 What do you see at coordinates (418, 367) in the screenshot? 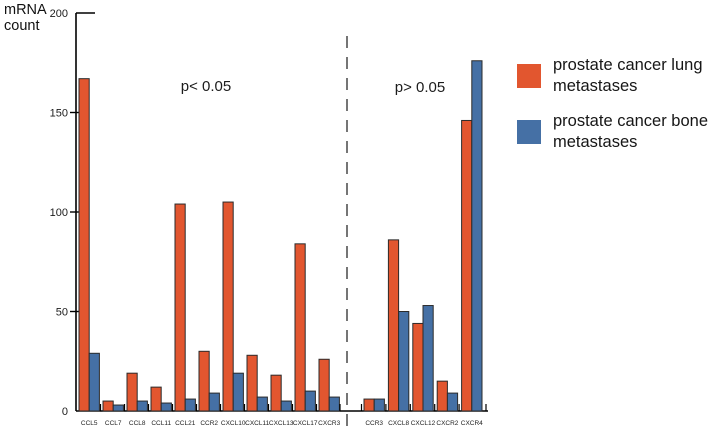
I see `bar-CXCL12-lung` at bounding box center [418, 367].